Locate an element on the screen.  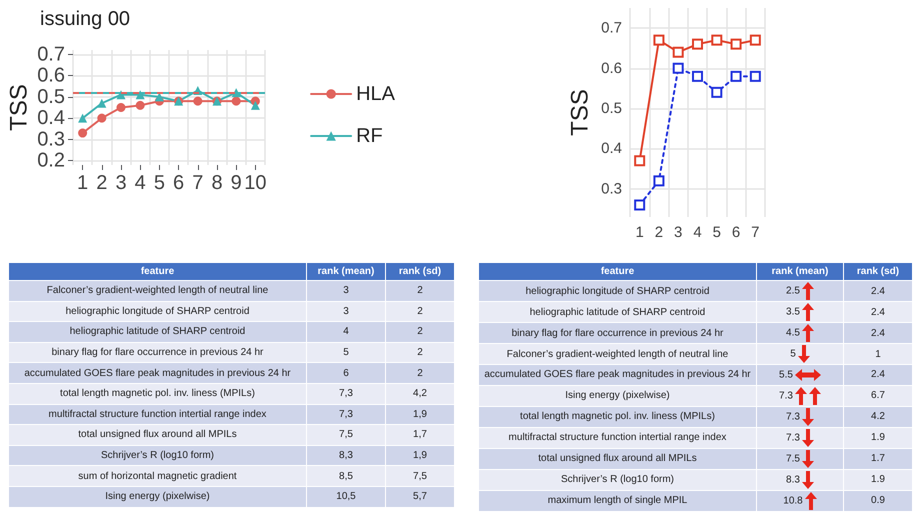
legend-label: HLA is located at coordinates (376, 94).